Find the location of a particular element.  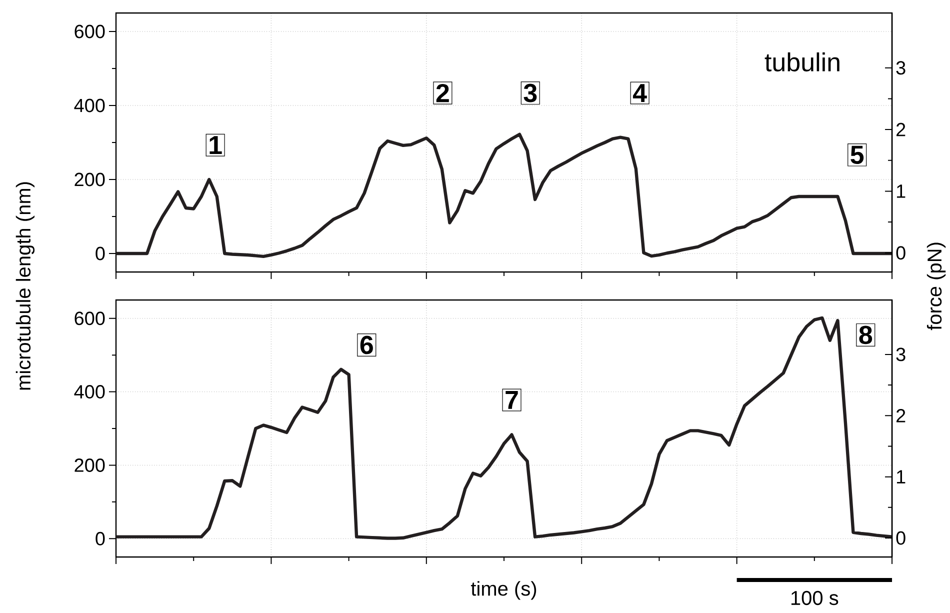

text: 100 s is located at coordinates (814, 598).